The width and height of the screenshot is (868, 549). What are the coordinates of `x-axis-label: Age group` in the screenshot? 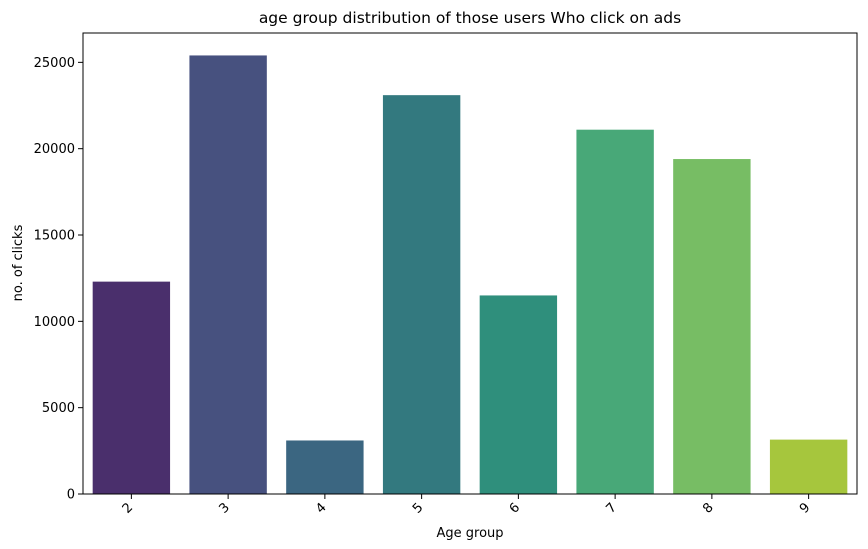 It's located at (469, 533).